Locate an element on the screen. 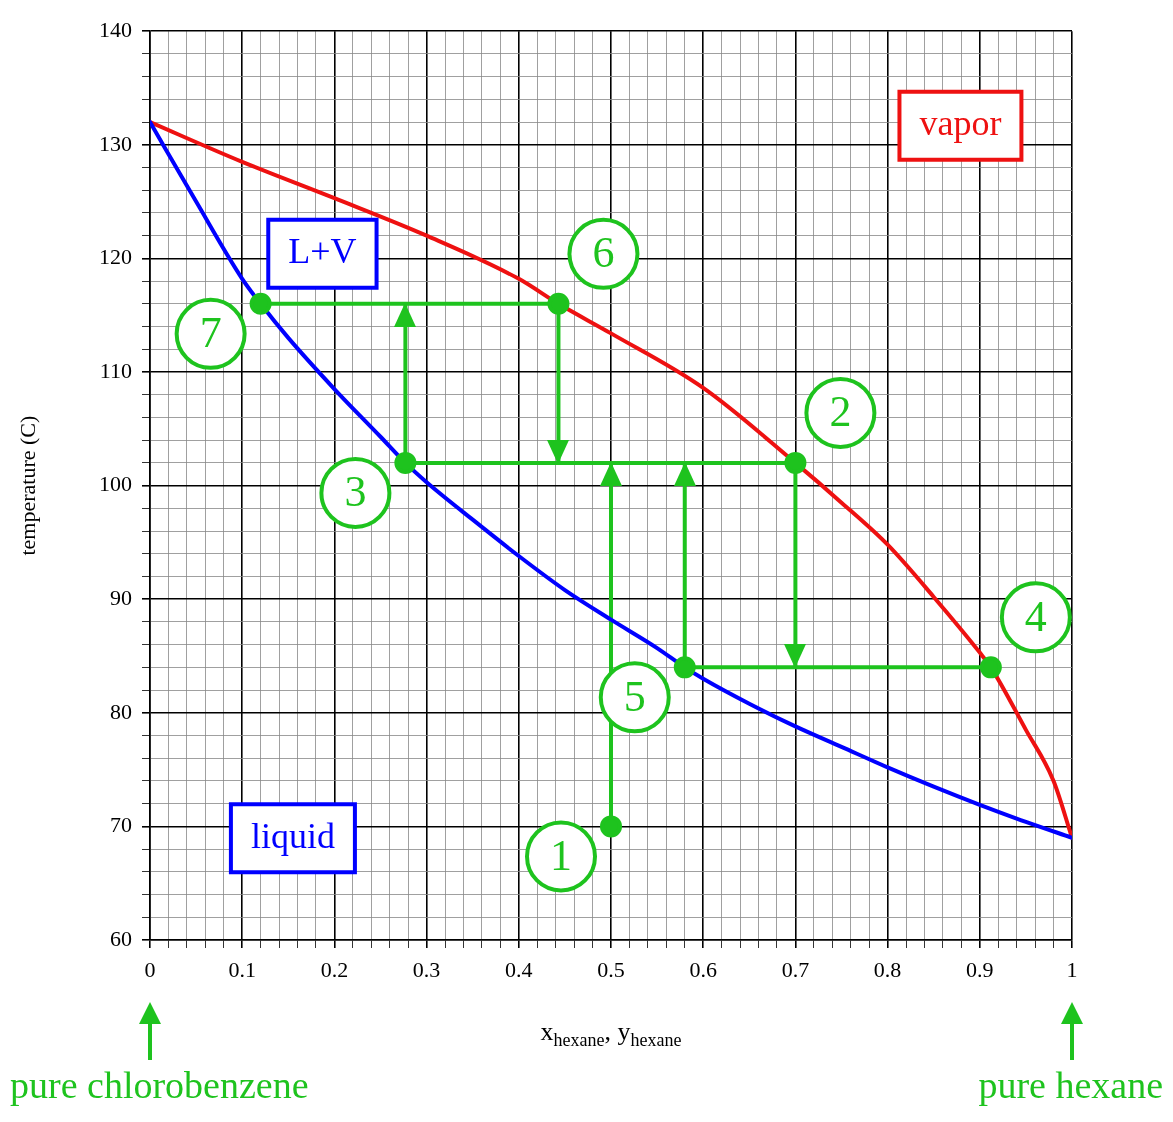 Image resolution: width=1173 pixels, height=1122 pixels. y-axis-title: temperature (C) is located at coordinates (27, 485).